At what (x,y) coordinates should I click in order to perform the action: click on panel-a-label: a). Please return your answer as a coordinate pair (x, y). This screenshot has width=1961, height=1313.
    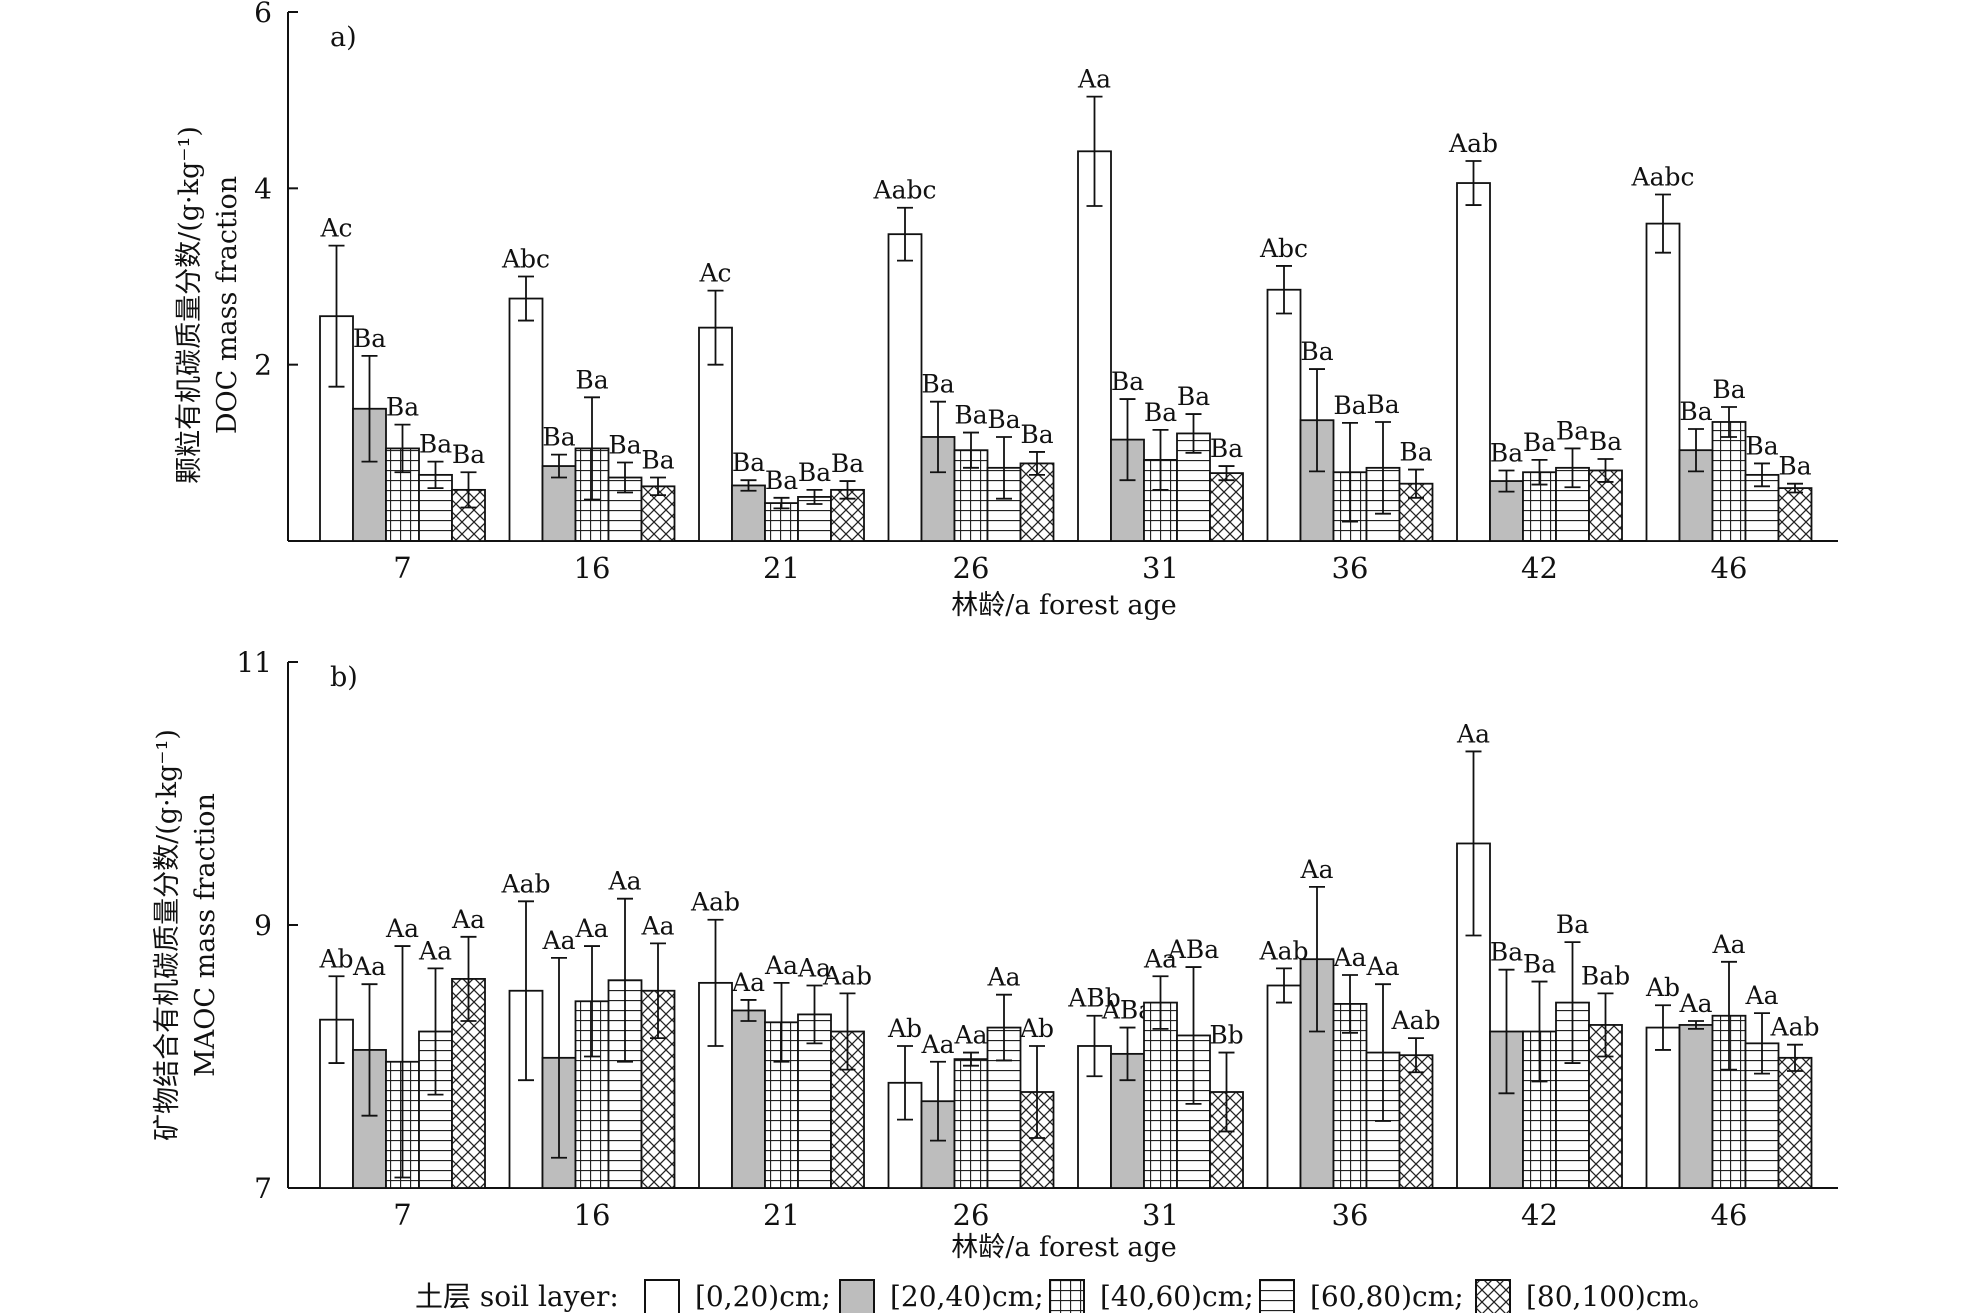
    Looking at the image, I should click on (343, 37).